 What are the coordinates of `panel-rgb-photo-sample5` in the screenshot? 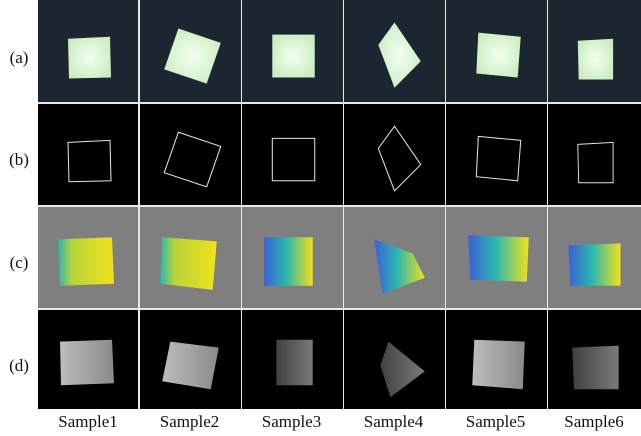 It's located at (496, 51).